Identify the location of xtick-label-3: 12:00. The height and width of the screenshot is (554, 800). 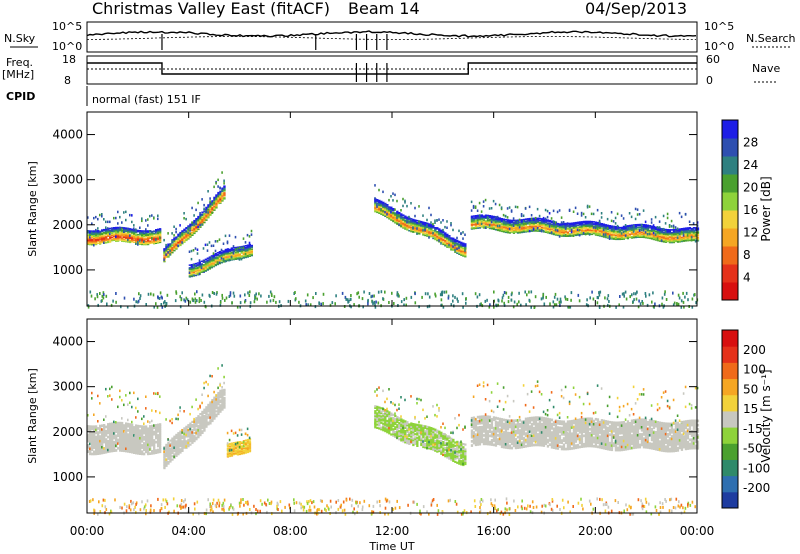
(392, 531).